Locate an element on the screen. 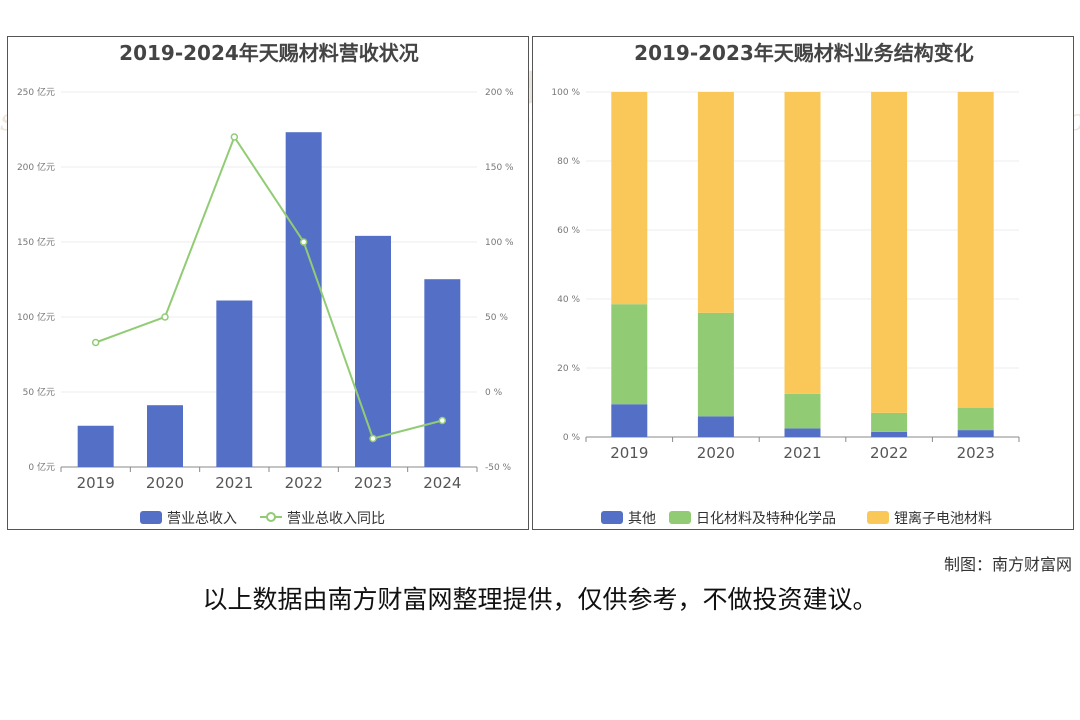 This screenshot has width=1080, height=720. legend-label-battery: 锂离子电池材料 is located at coordinates (943, 518).